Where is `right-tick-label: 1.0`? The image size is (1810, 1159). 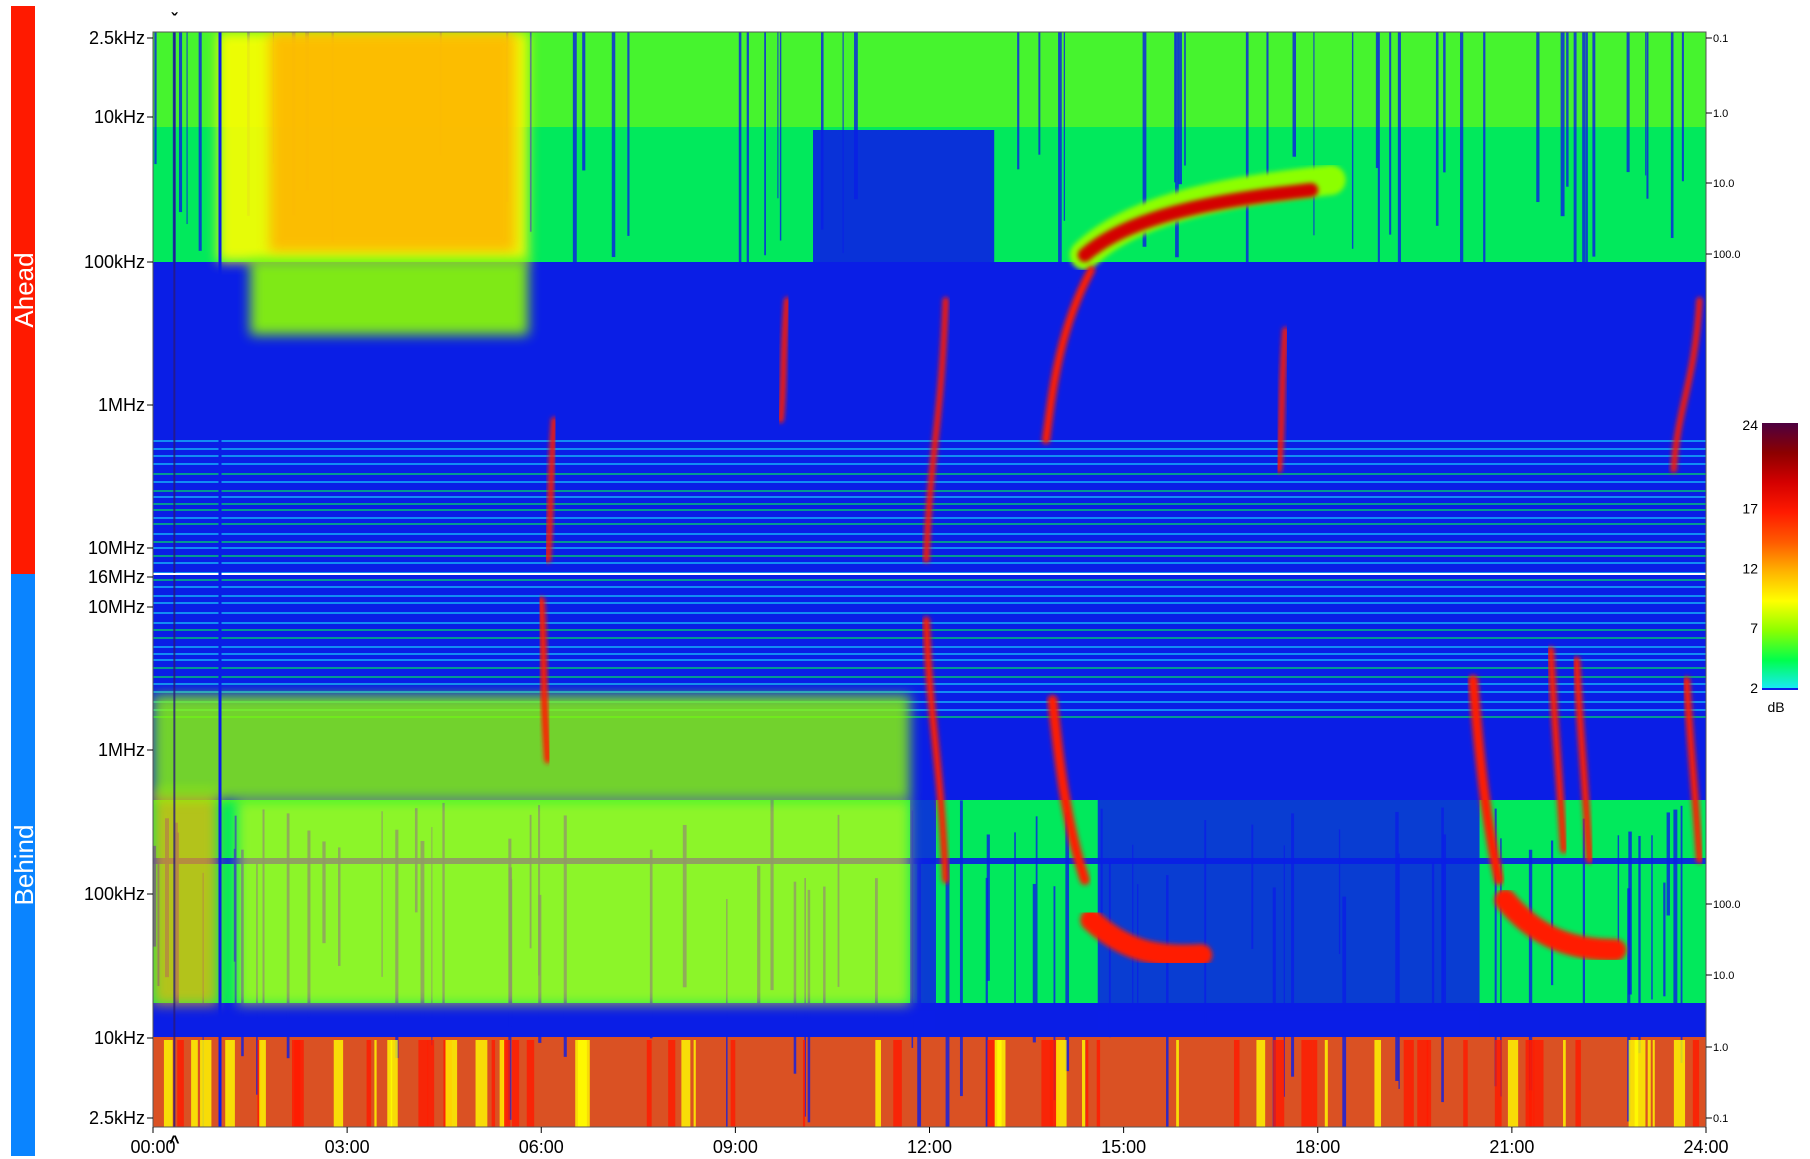 right-tick-label: 1.0 is located at coordinates (1720, 114).